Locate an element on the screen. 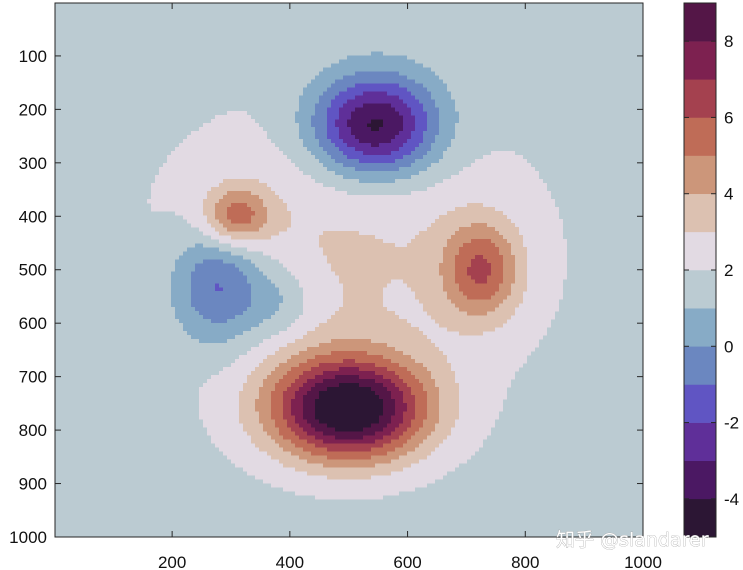 Image resolution: width=743 pixels, height=570 pixels. colorbar-tick-label: 4 is located at coordinates (728, 194).